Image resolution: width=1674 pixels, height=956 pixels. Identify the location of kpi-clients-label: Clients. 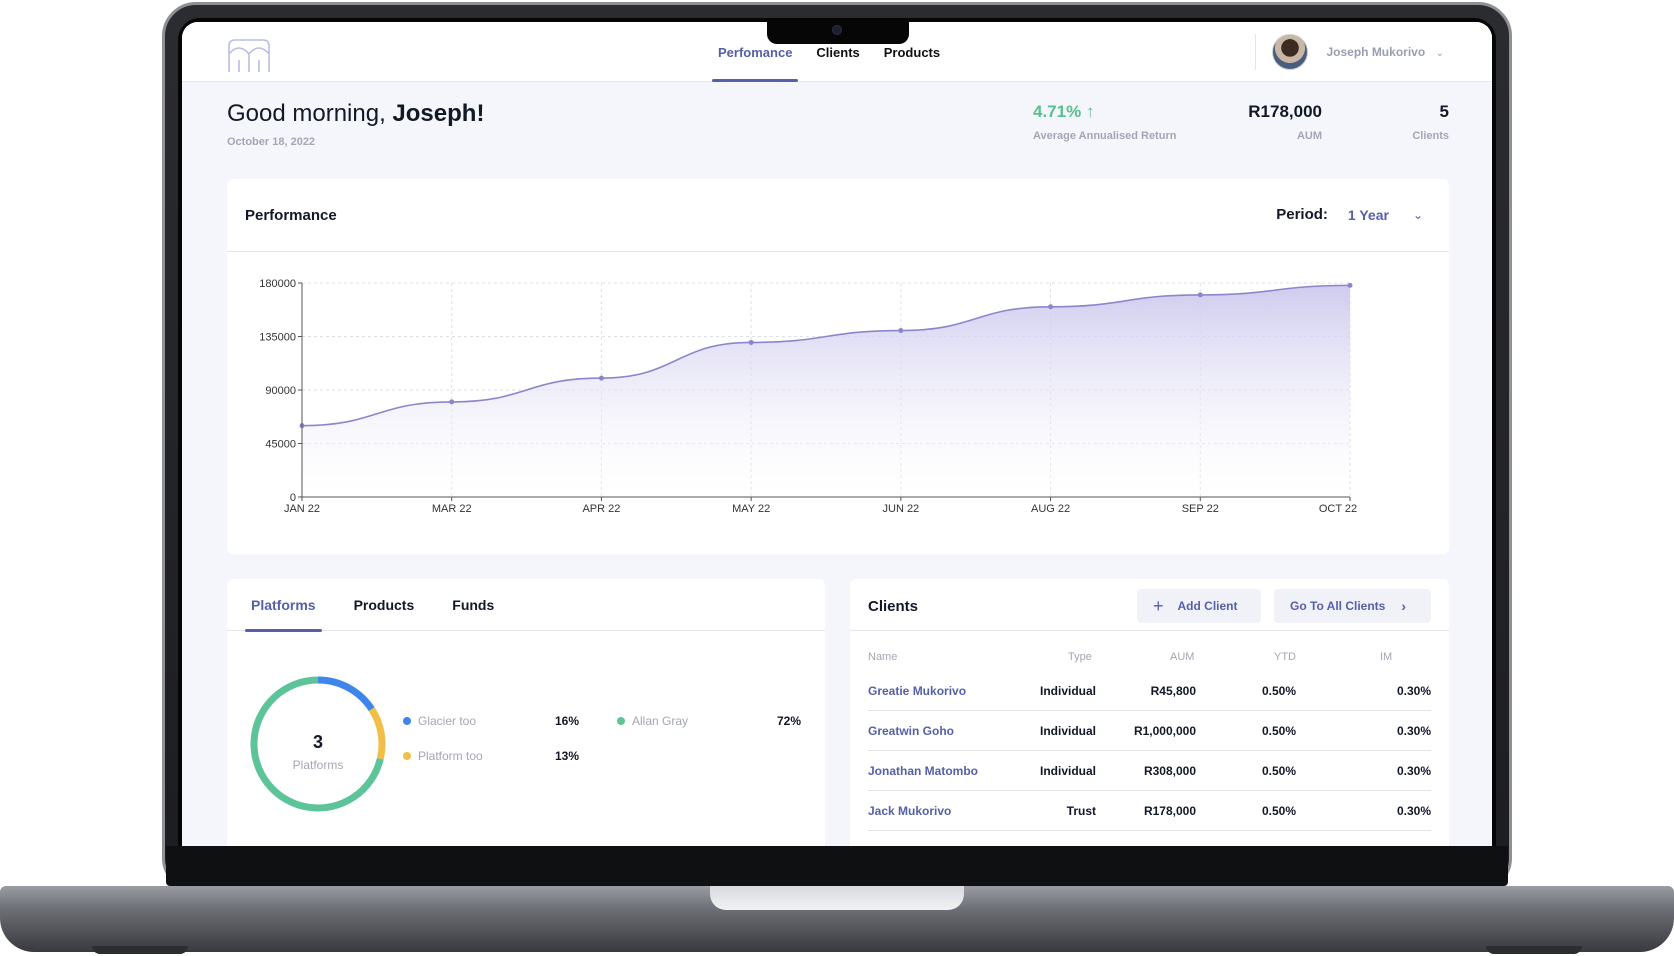
(1430, 136).